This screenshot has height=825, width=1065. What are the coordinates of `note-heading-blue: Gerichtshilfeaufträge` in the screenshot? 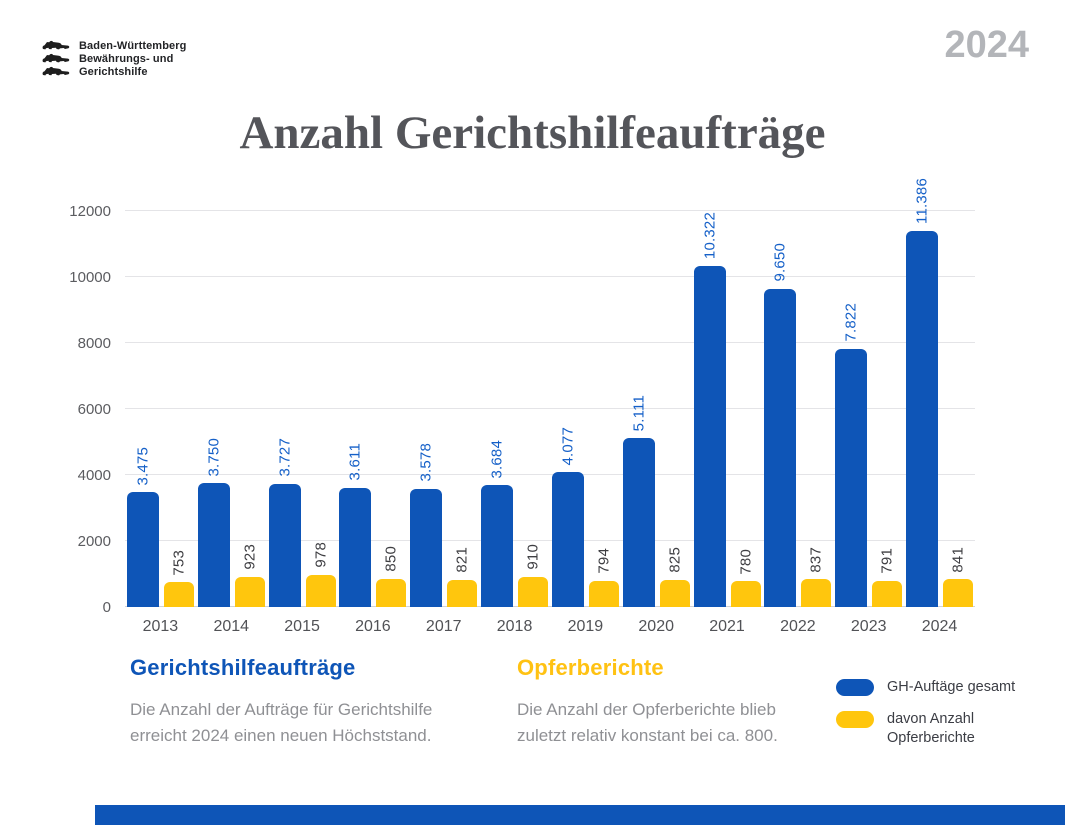 It's located at (243, 667).